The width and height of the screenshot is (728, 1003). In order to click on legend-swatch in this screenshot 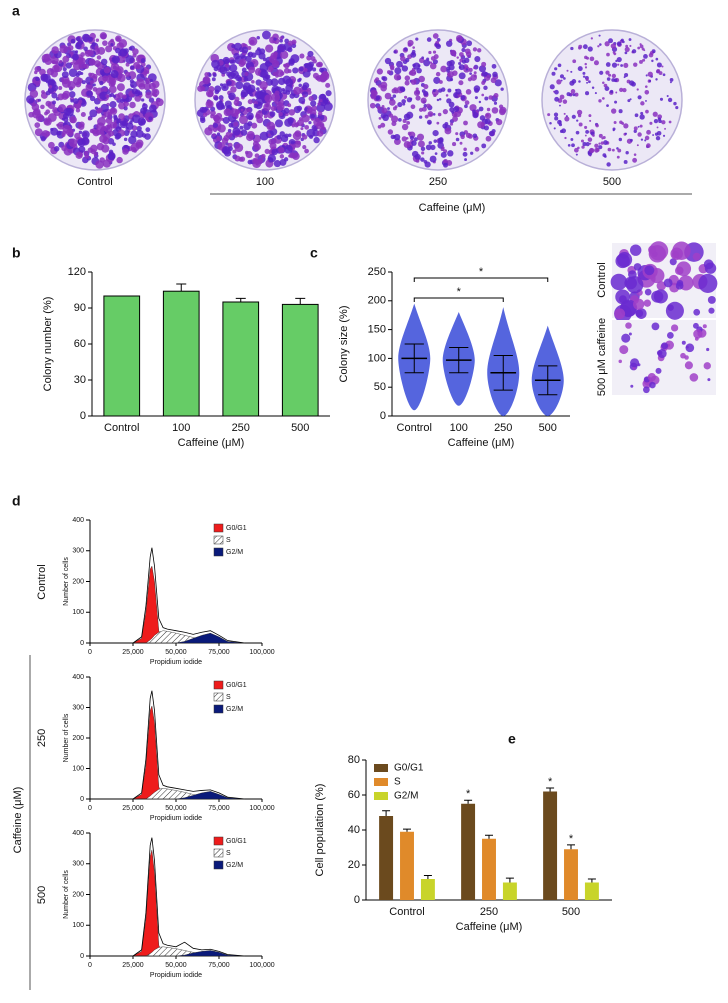, I will do `click(381, 782)`.